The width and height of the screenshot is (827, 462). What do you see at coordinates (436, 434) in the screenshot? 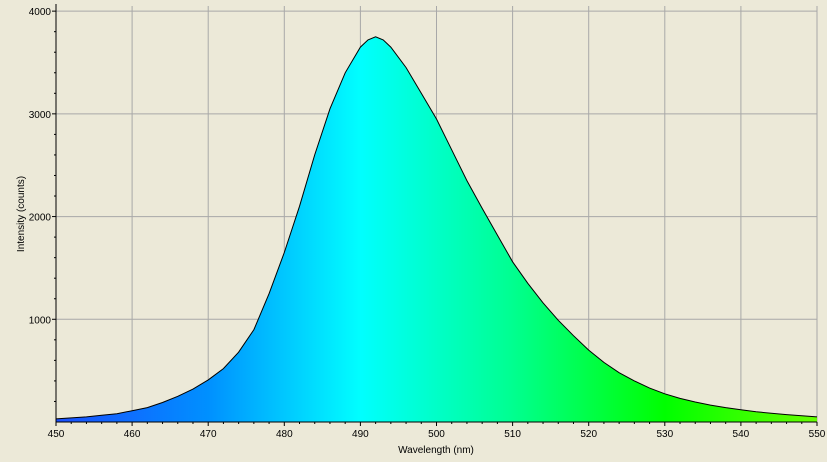
I see `x-tick-label-500: 500` at bounding box center [436, 434].